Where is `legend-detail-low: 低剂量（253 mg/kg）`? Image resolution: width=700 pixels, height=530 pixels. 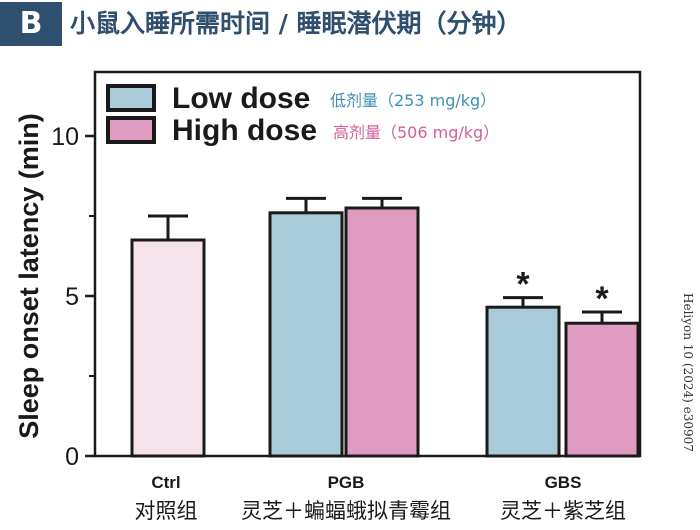
legend-detail-low: 低剂量（253 mg/kg） is located at coordinates (413, 100).